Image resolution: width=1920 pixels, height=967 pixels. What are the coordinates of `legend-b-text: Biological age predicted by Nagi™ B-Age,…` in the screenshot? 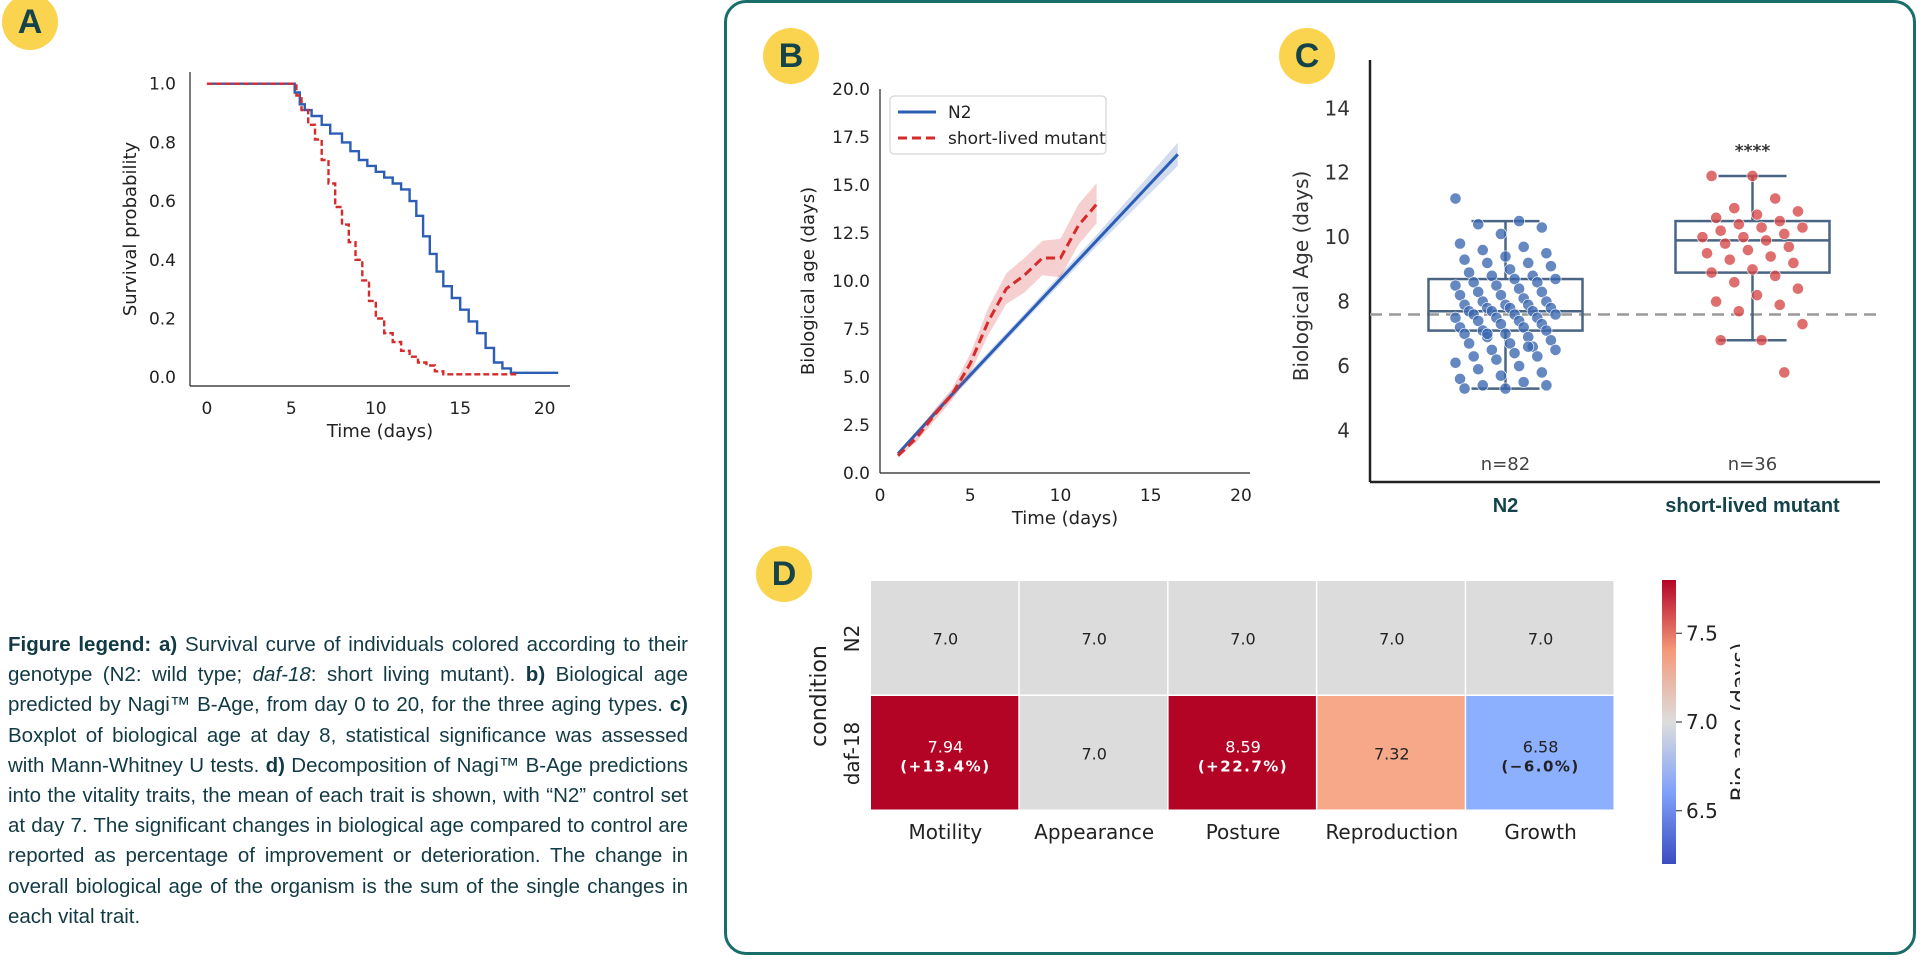 It's located at (348, 690).